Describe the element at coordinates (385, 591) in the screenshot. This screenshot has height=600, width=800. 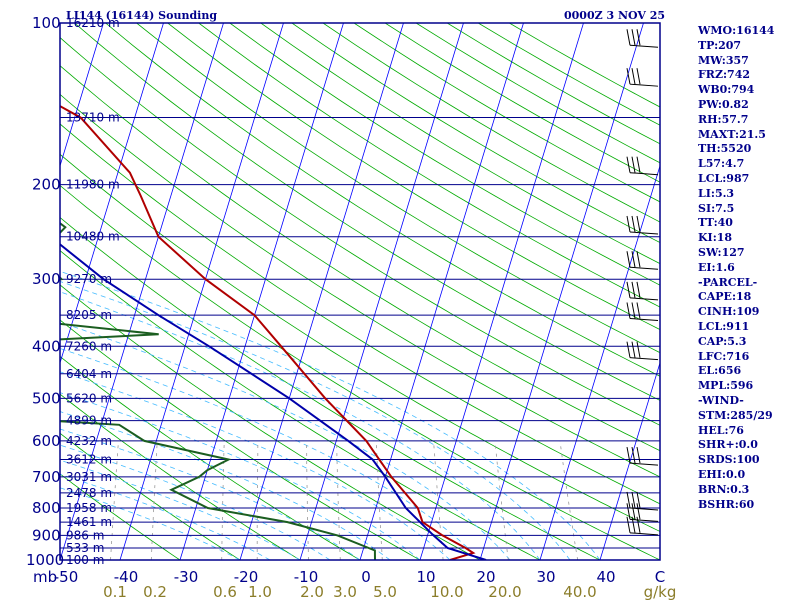
I see `mixing-ratio-label: 5.0` at that location.